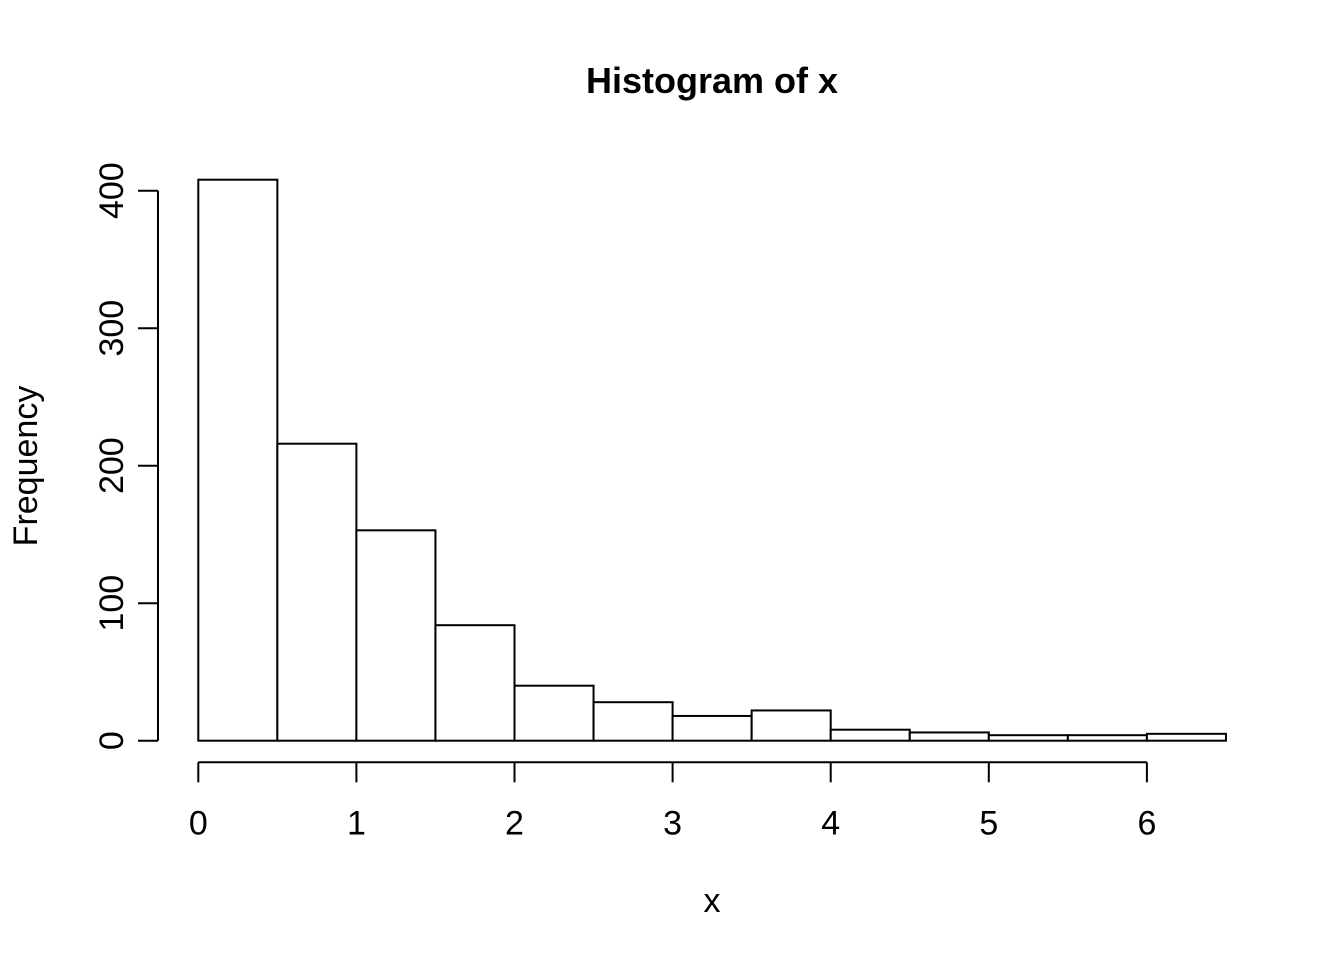 The image size is (1344, 960). I want to click on y-tick-label: 400, so click(112, 190).